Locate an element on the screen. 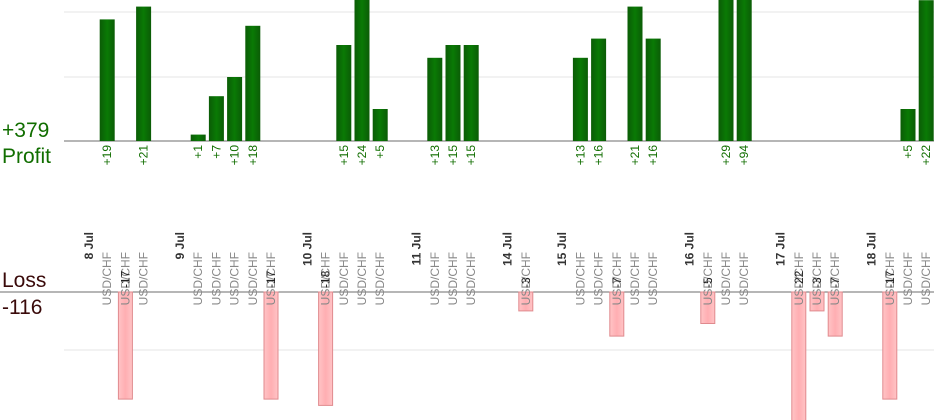  loss-value-label: -22 is located at coordinates (799, 279).